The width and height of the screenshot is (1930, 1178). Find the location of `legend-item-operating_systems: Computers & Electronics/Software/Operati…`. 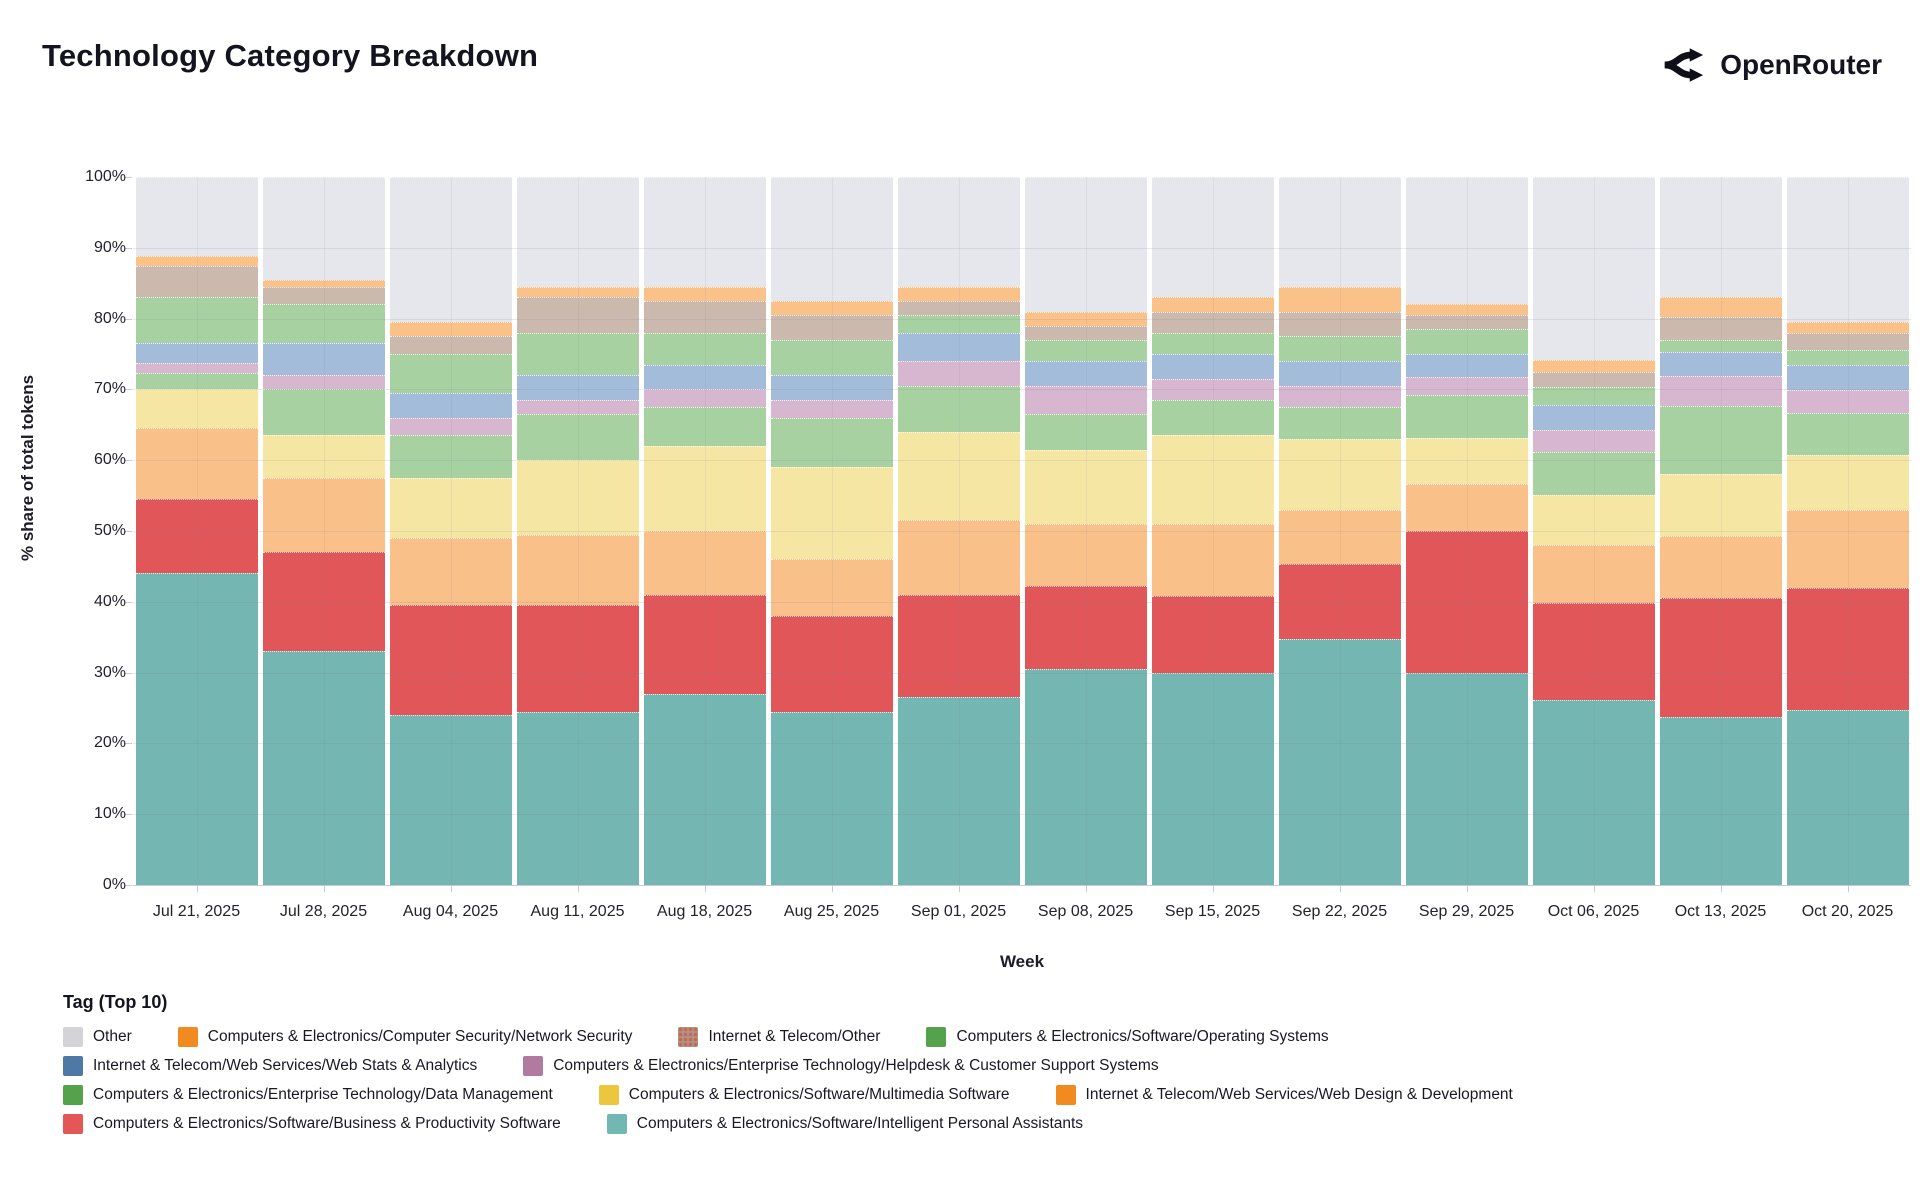

legend-item-operating_systems: Computers & Electronics/Software/Operati… is located at coordinates (1127, 1037).